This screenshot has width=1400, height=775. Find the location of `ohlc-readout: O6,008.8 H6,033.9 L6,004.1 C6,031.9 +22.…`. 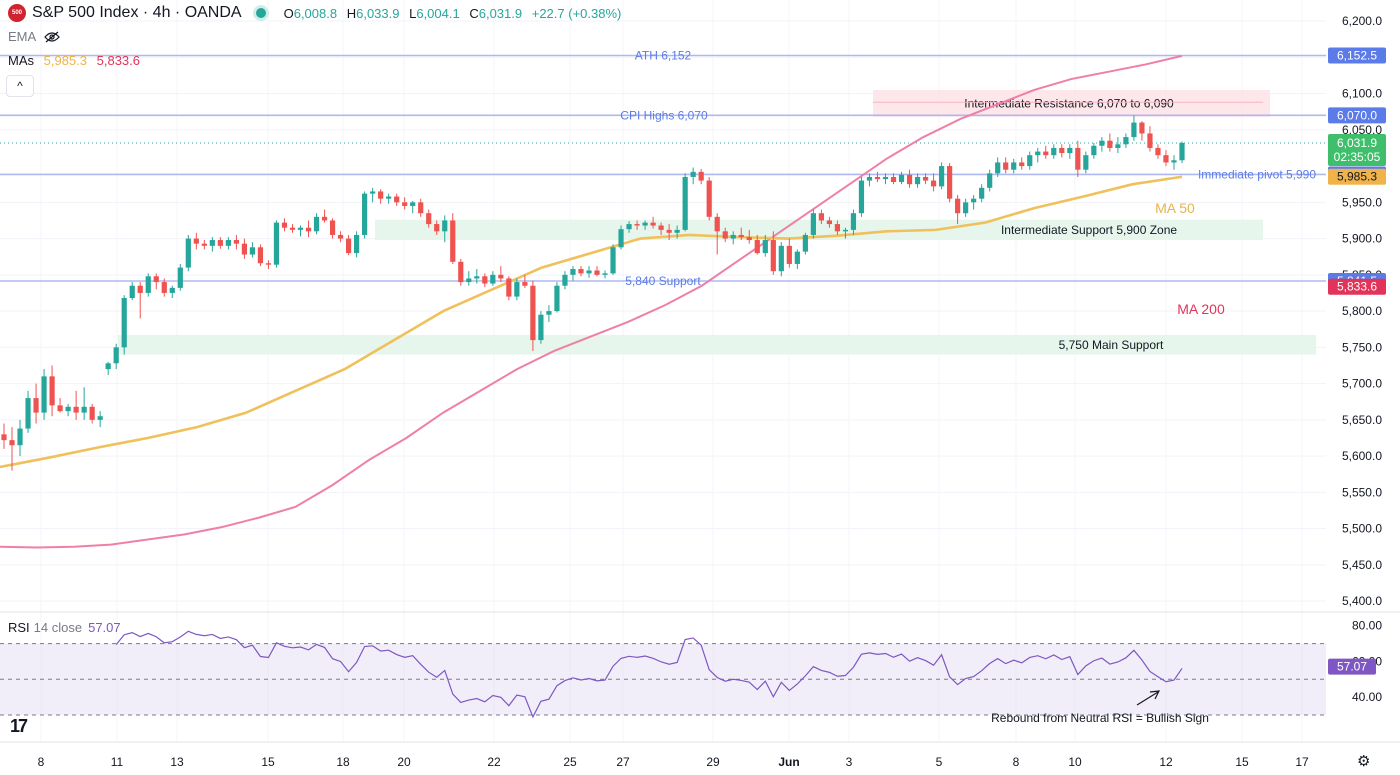

ohlc-readout: O6,008.8 H6,033.9 L6,004.1 C6,031.9 +22.… is located at coordinates (456, 13).